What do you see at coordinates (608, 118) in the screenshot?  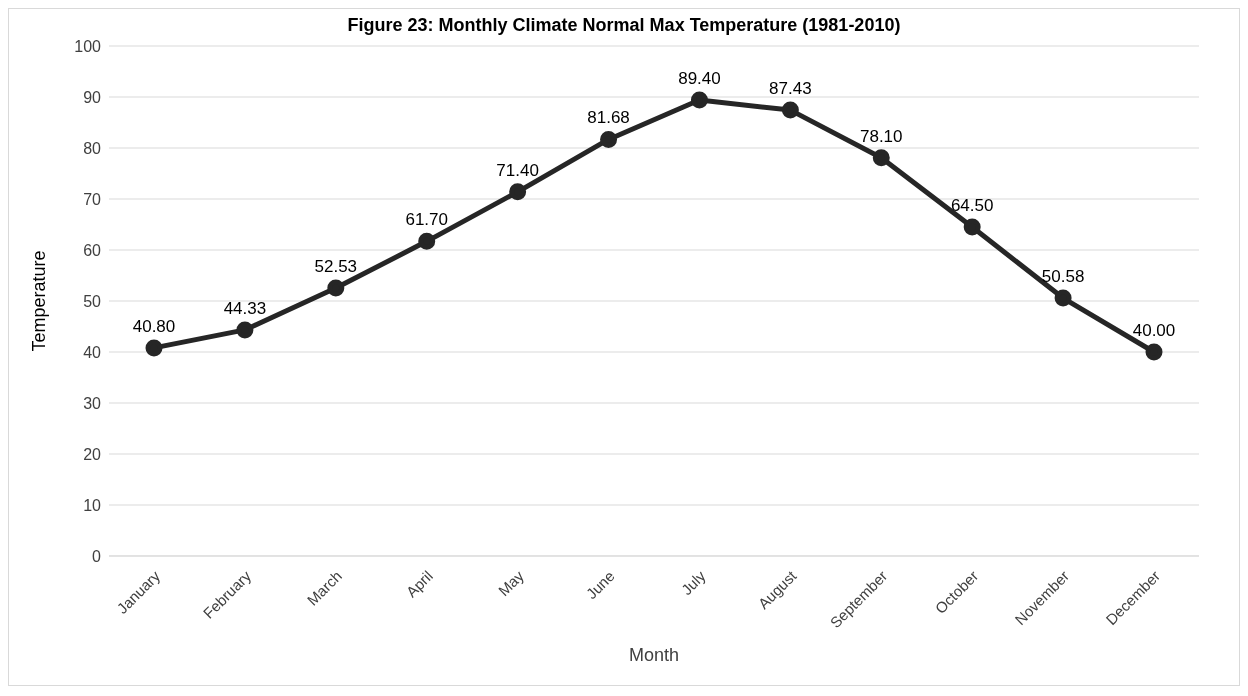 I see `text: 81.68` at bounding box center [608, 118].